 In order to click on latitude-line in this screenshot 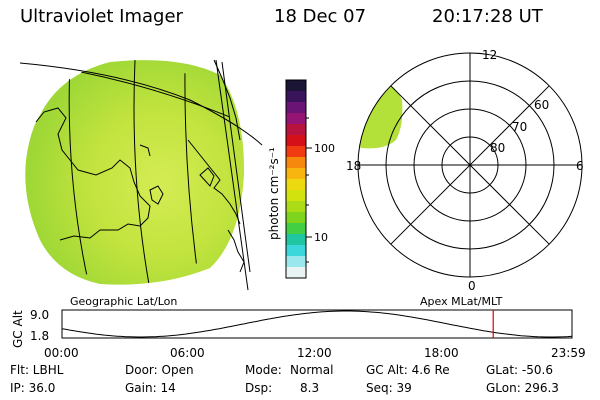, I will do `click(141, 104)`.